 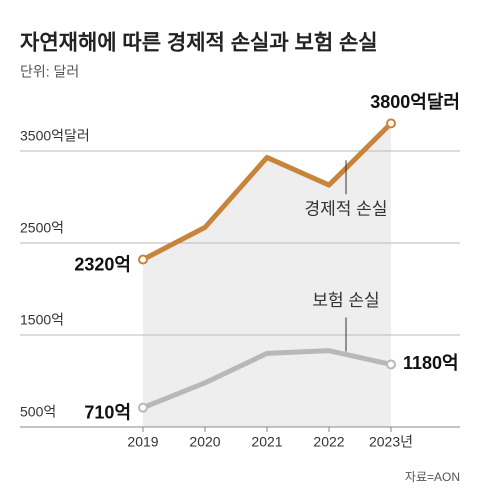 What do you see at coordinates (391, 442) in the screenshot?
I see `x-tick-label: 2023년` at bounding box center [391, 442].